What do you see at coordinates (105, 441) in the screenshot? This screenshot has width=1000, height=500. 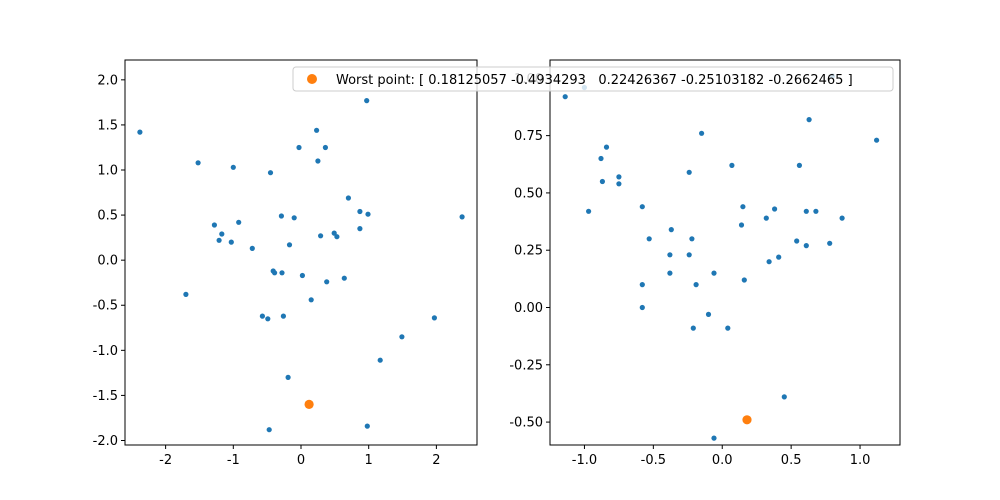 I see `y-tick-label: -2.0` at bounding box center [105, 441].